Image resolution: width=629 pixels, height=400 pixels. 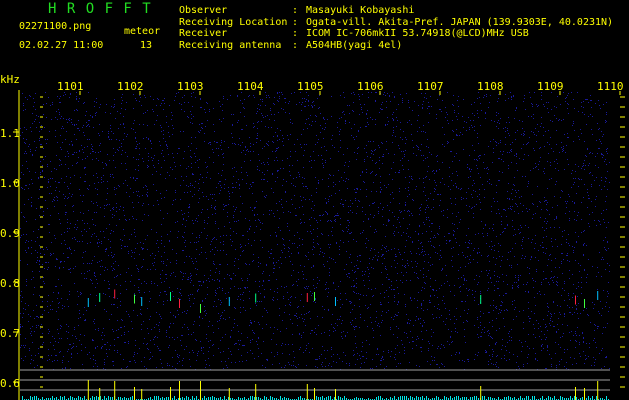 I want to click on x-tick-label: 1105, so click(x=310, y=86).